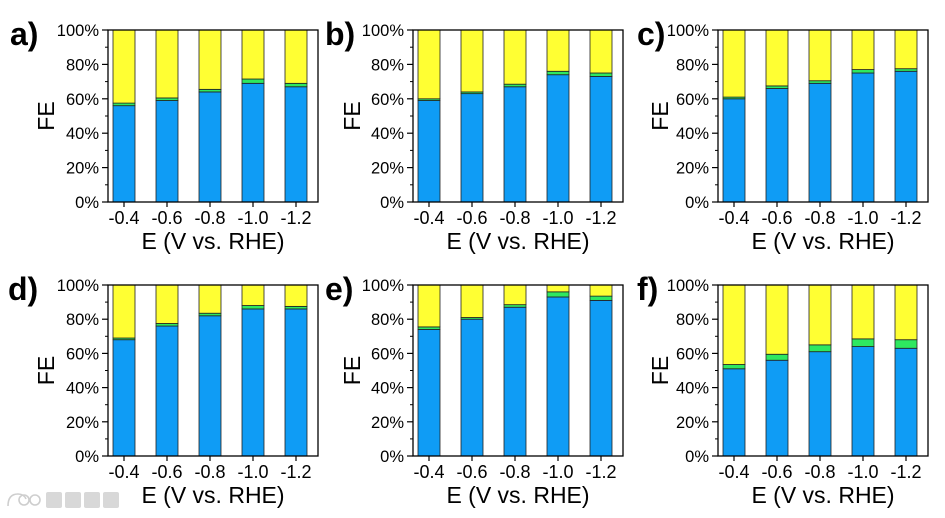 The height and width of the screenshot is (518, 945). I want to click on watermark-logo-circle, so click(24, 500).